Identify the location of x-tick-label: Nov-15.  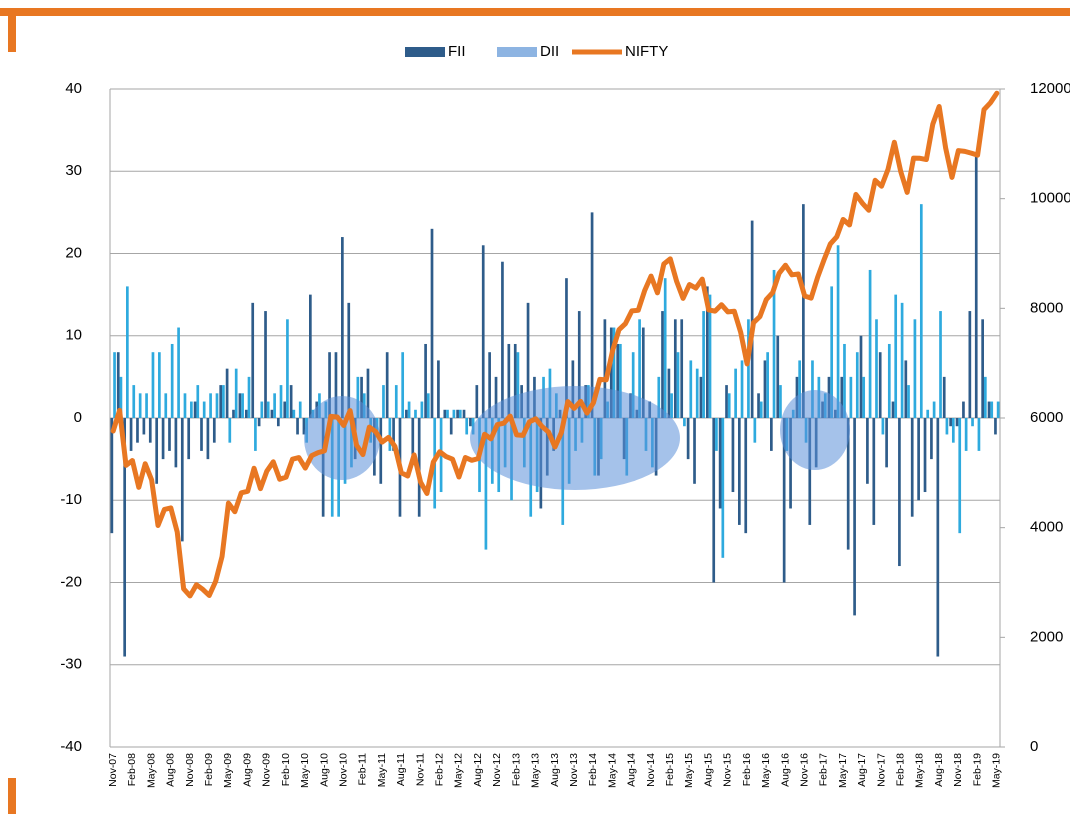
(728, 770).